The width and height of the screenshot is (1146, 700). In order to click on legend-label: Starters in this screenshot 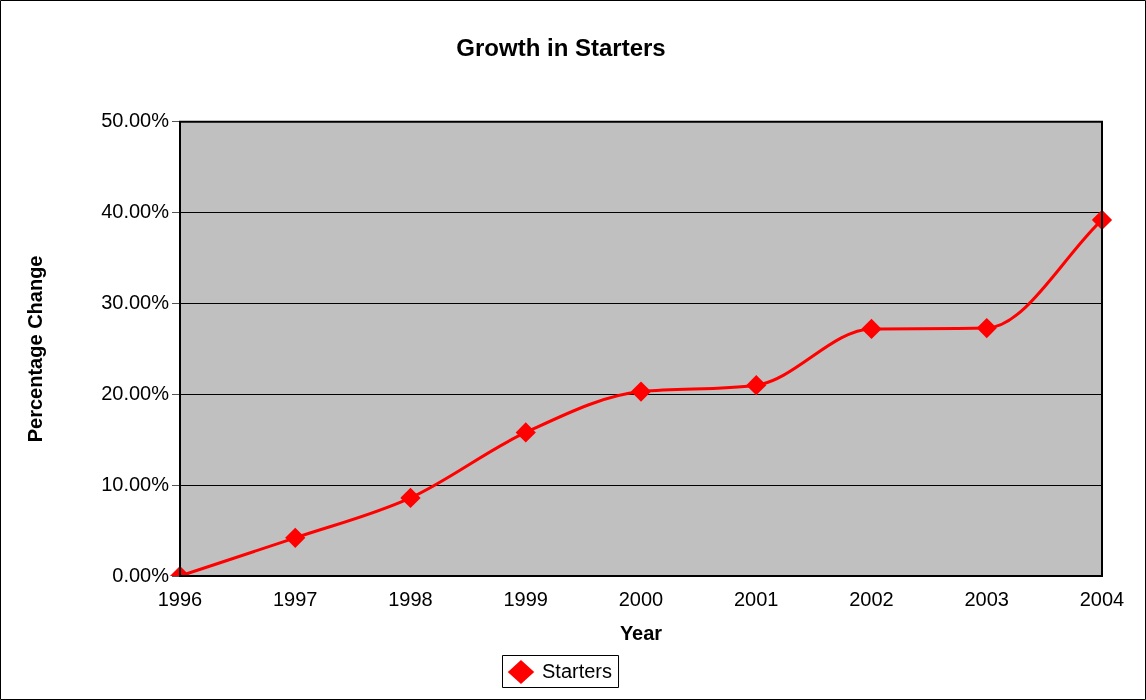, I will do `click(577, 670)`.